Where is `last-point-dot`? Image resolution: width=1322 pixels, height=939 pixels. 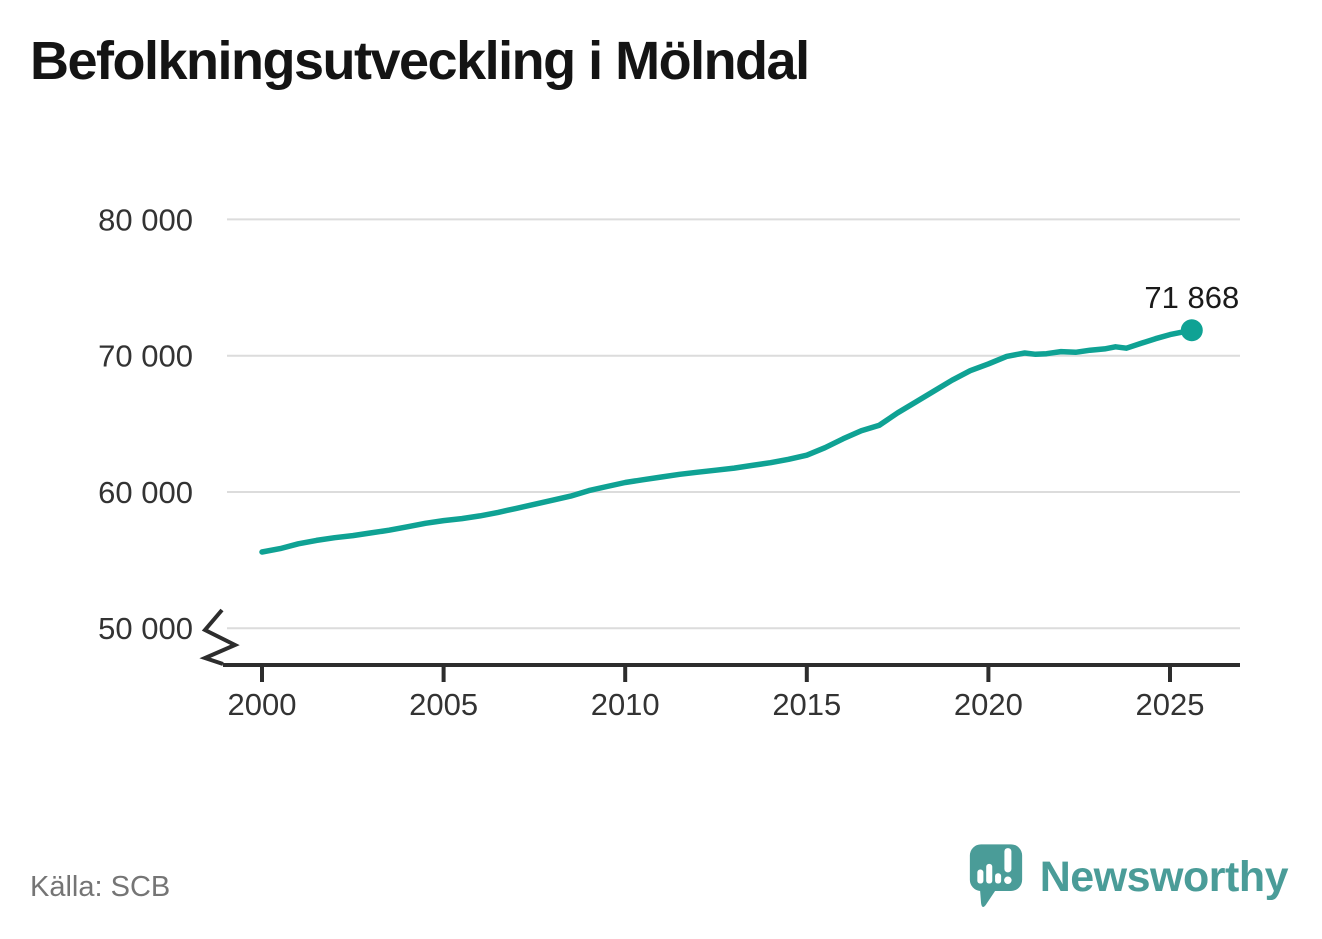 last-point-dot is located at coordinates (1191, 330).